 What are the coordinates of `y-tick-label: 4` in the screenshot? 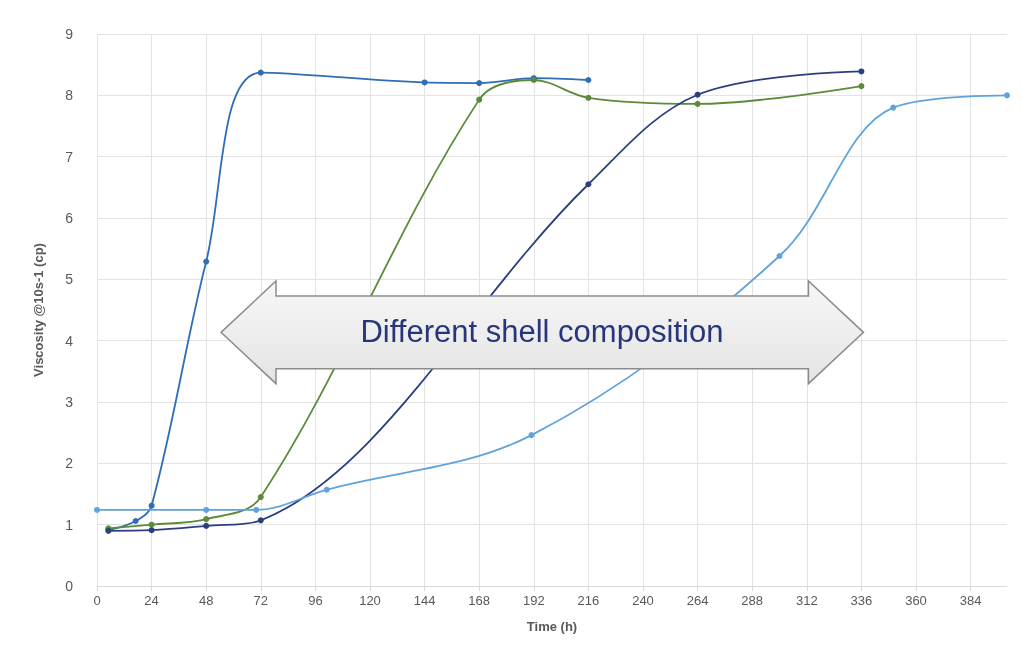 It's located at (69, 340).